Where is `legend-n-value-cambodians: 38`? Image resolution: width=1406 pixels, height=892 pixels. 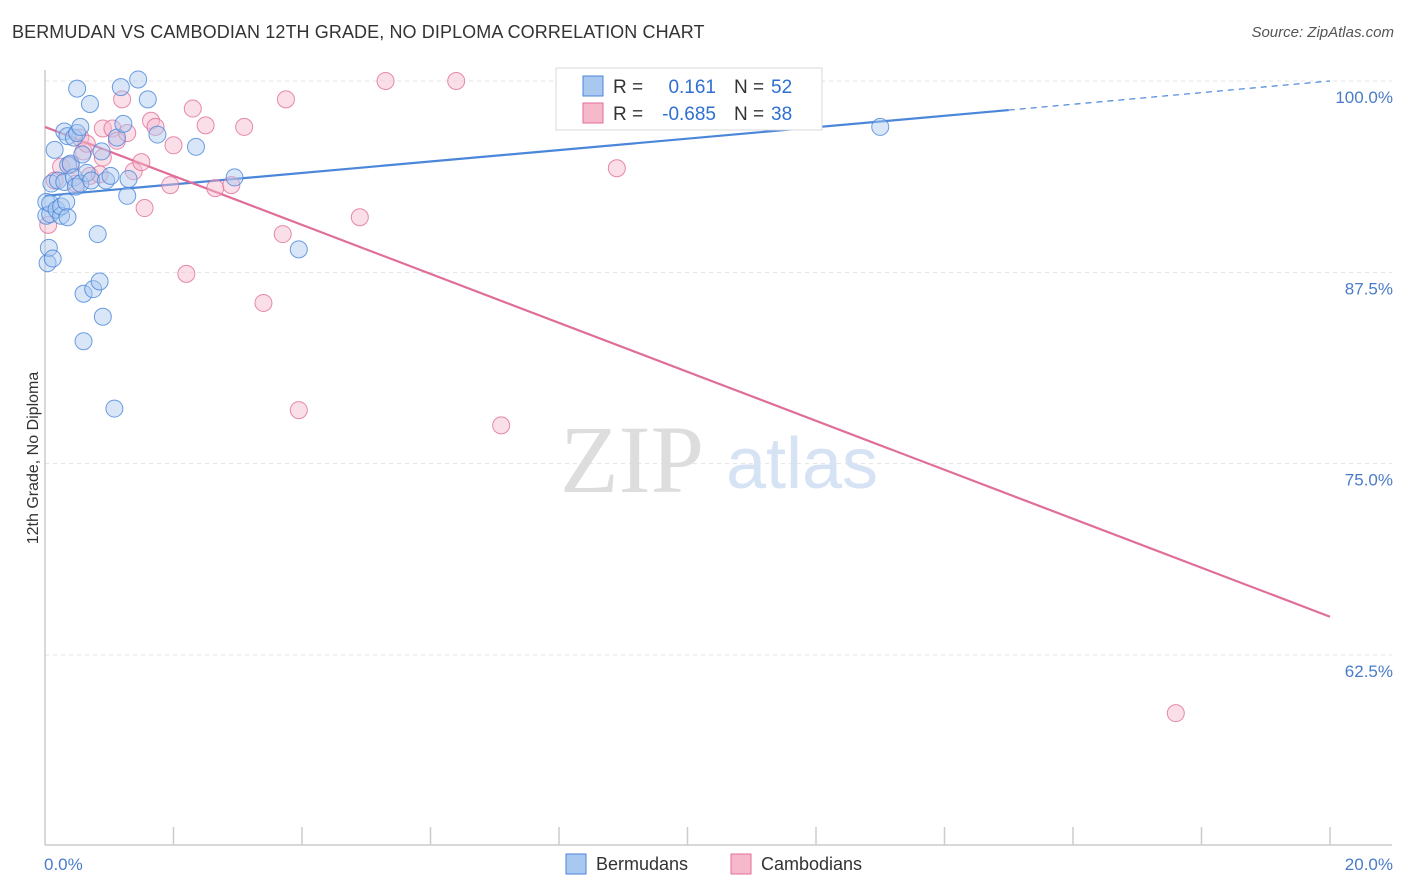
legend-n-value-cambodians: 38 is located at coordinates (781, 114).